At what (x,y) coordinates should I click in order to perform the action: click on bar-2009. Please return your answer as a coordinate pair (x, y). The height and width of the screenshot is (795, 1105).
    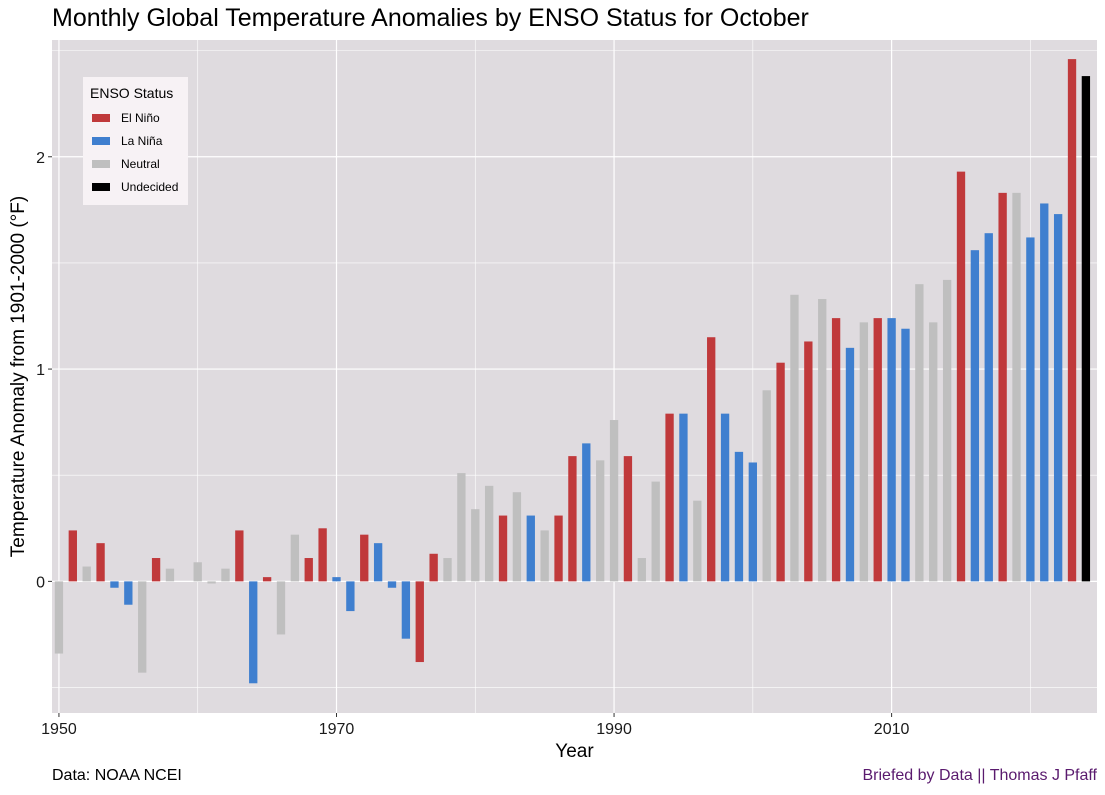
    Looking at the image, I should click on (877, 450).